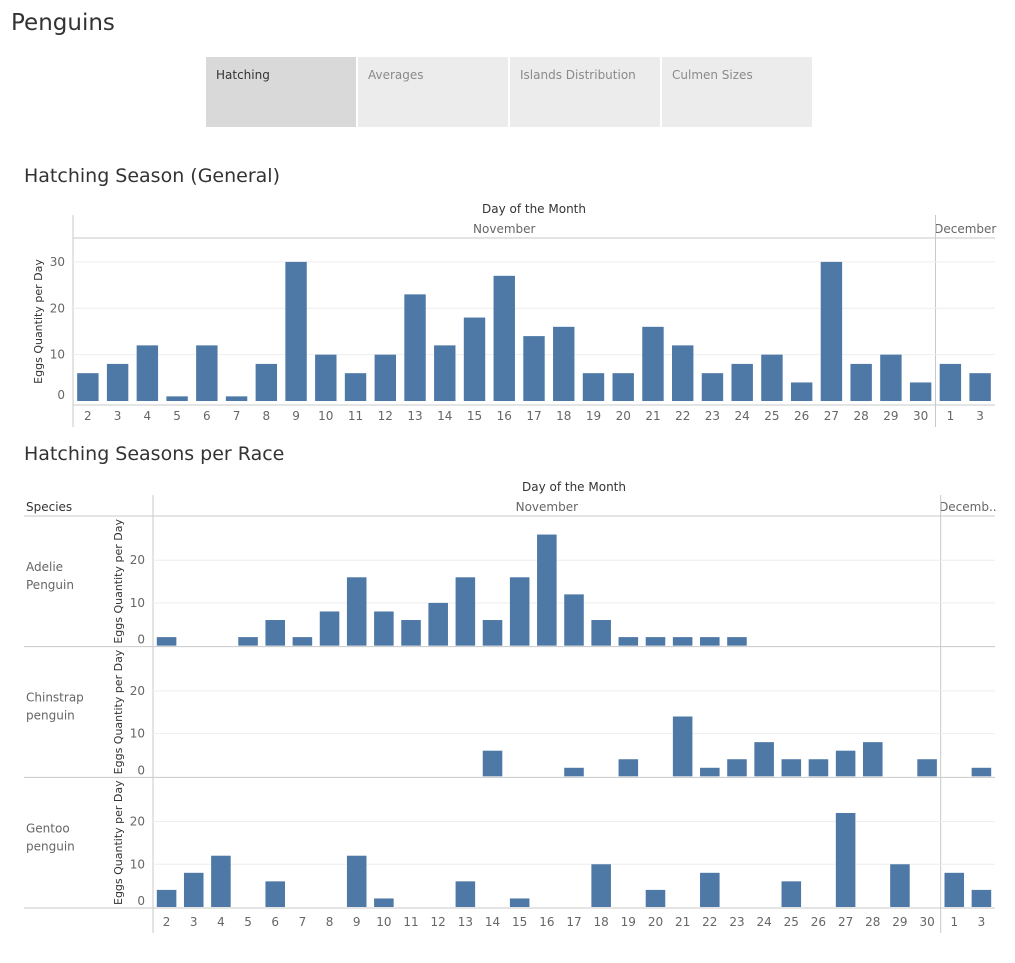 This screenshot has height=963, width=1015. Describe the element at coordinates (237, 416) in the screenshot. I see `x-tick-label: 7` at that location.